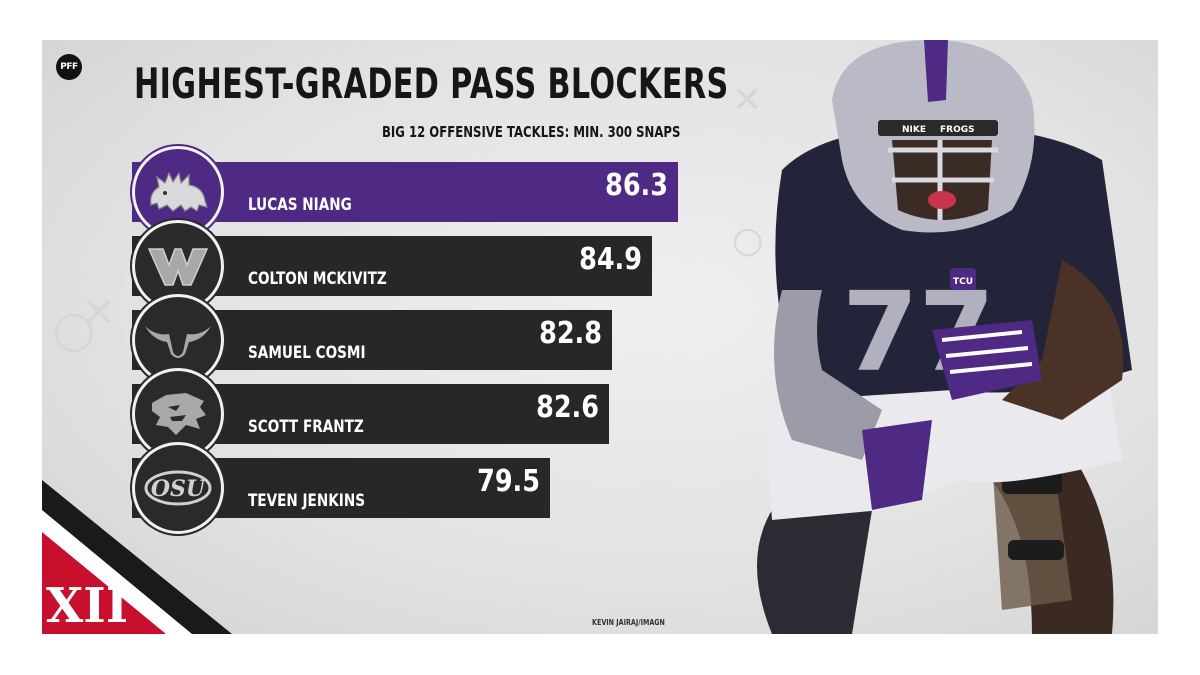 Image resolution: width=1200 pixels, height=675 pixels. I want to click on player-arm-left, so click(828, 375).